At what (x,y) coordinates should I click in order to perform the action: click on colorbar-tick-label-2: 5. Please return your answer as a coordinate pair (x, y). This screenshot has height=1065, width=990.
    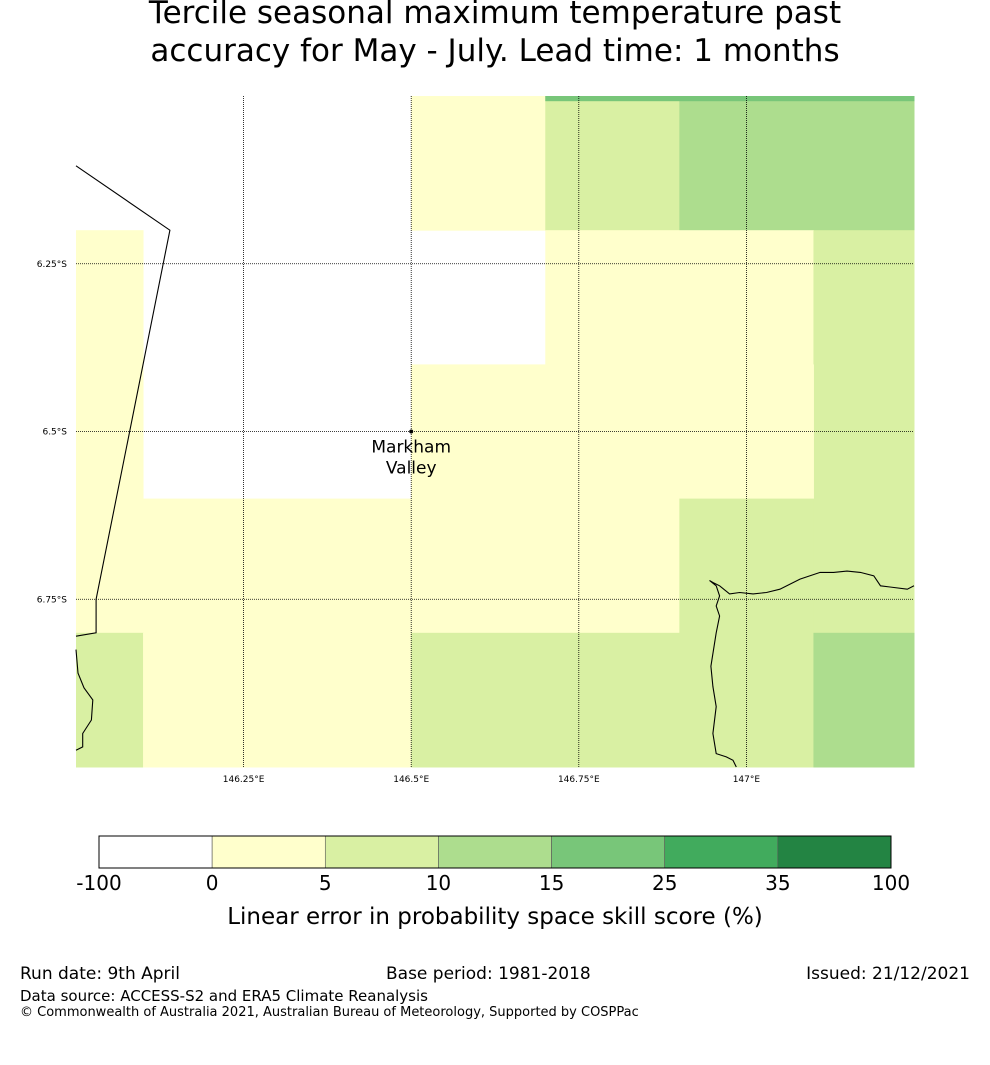
    Looking at the image, I should click on (325, 883).